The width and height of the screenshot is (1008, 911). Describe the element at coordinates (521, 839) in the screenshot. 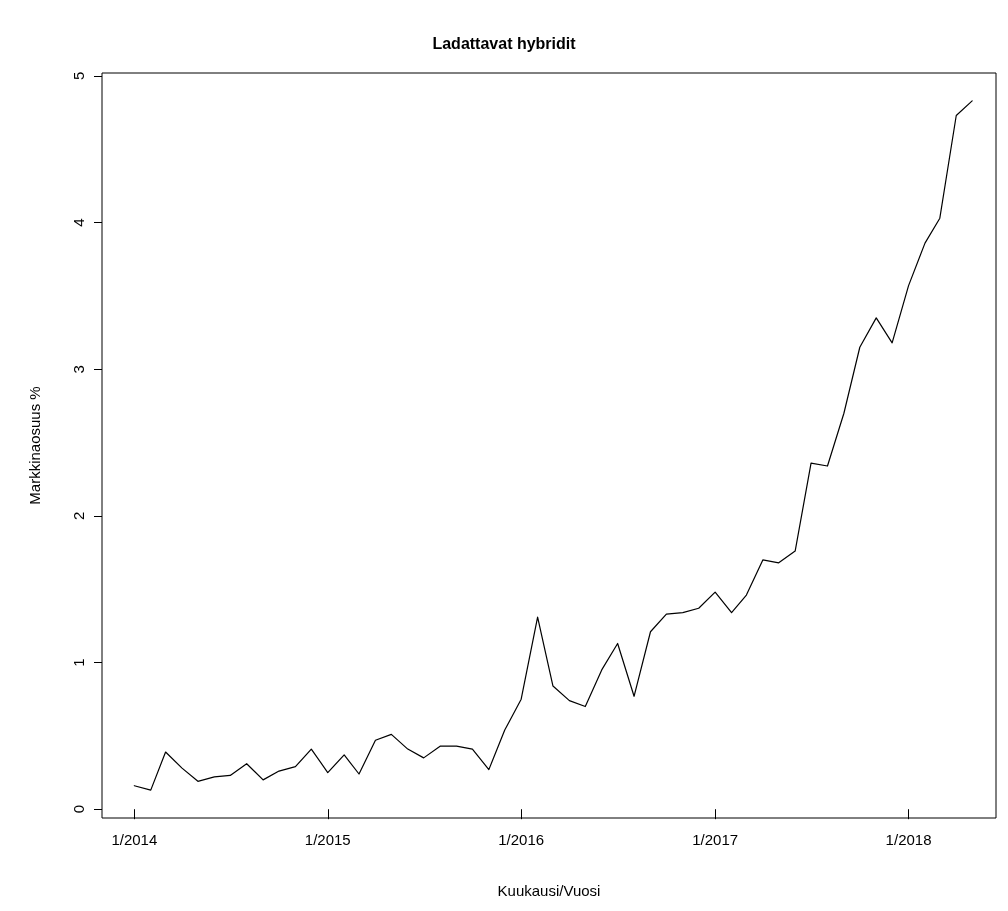

I see `x-tick-label: 1/2016` at that location.